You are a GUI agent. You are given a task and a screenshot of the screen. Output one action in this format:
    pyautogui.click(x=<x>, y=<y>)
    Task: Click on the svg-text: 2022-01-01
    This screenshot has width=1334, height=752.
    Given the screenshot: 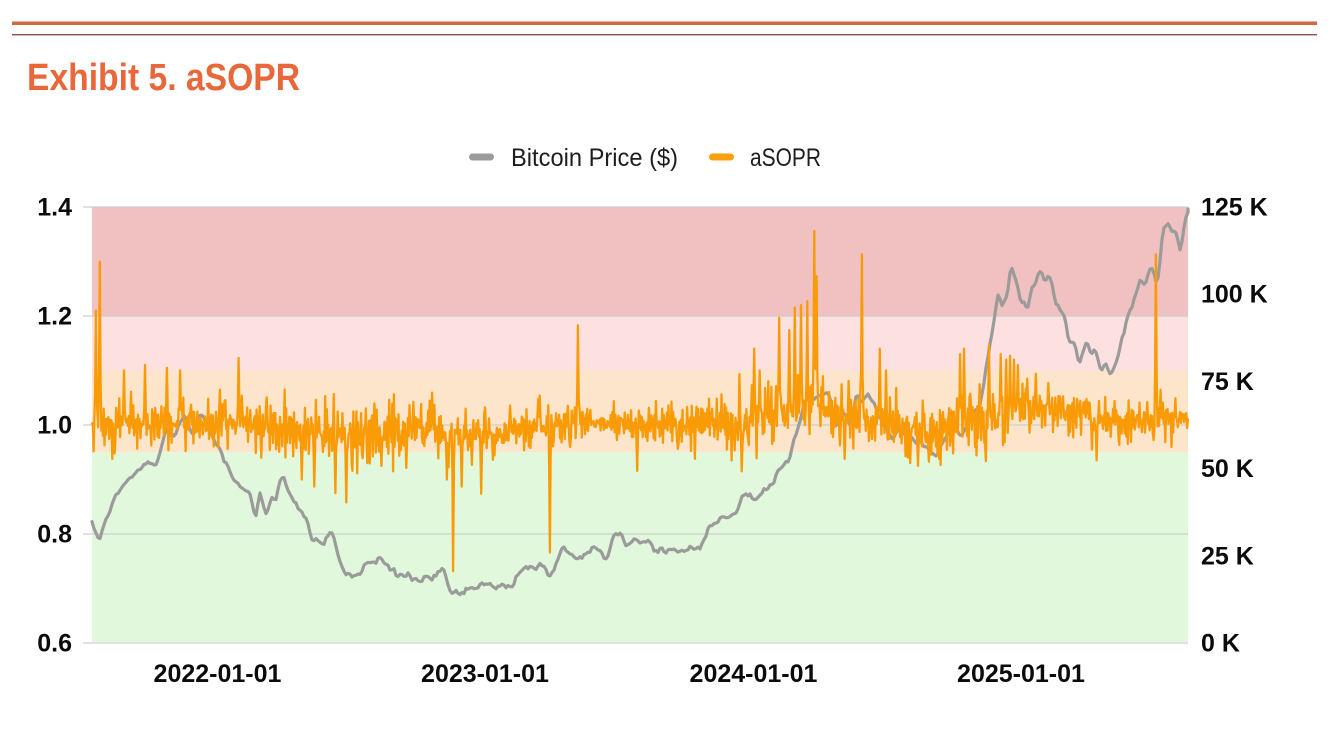 What is the action you would take?
    pyautogui.click(x=218, y=674)
    